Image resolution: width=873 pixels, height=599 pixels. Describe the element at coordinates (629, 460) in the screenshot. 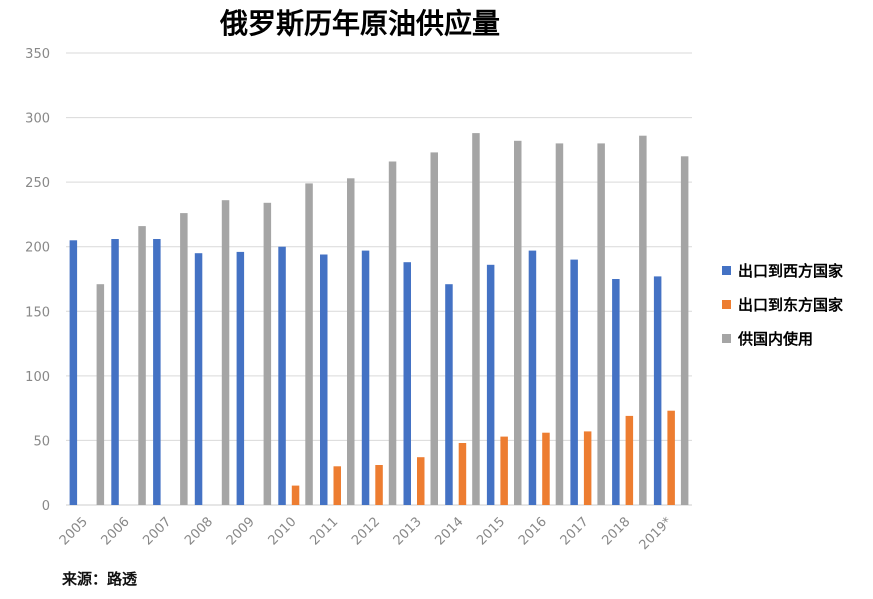

I see `bar-east-2018` at that location.